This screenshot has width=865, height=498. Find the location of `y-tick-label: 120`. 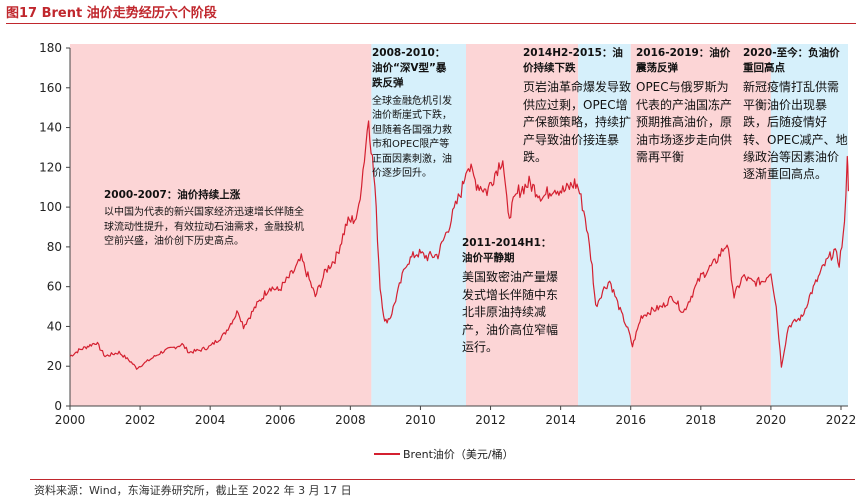

y-tick-label: 120 is located at coordinates (50, 167).